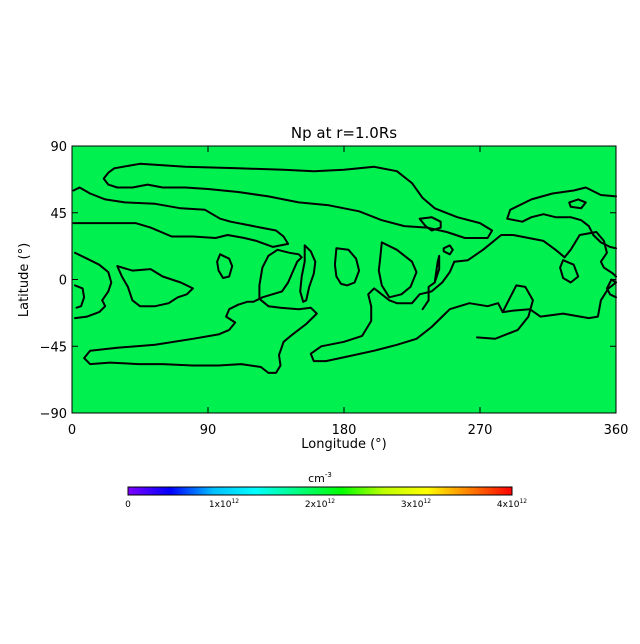  I want to click on x-tick-label: 0, so click(72, 430).